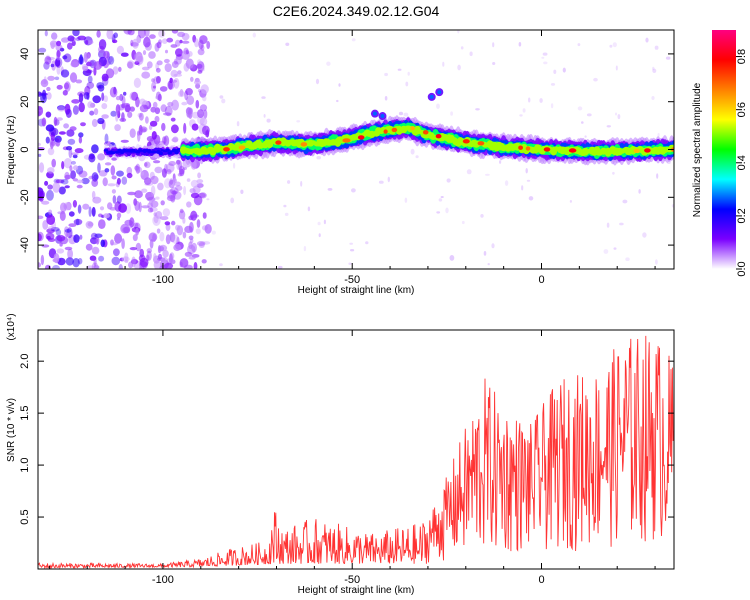 This screenshot has height=600, width=750. I want to click on secondary-blob-core, so click(439, 92).